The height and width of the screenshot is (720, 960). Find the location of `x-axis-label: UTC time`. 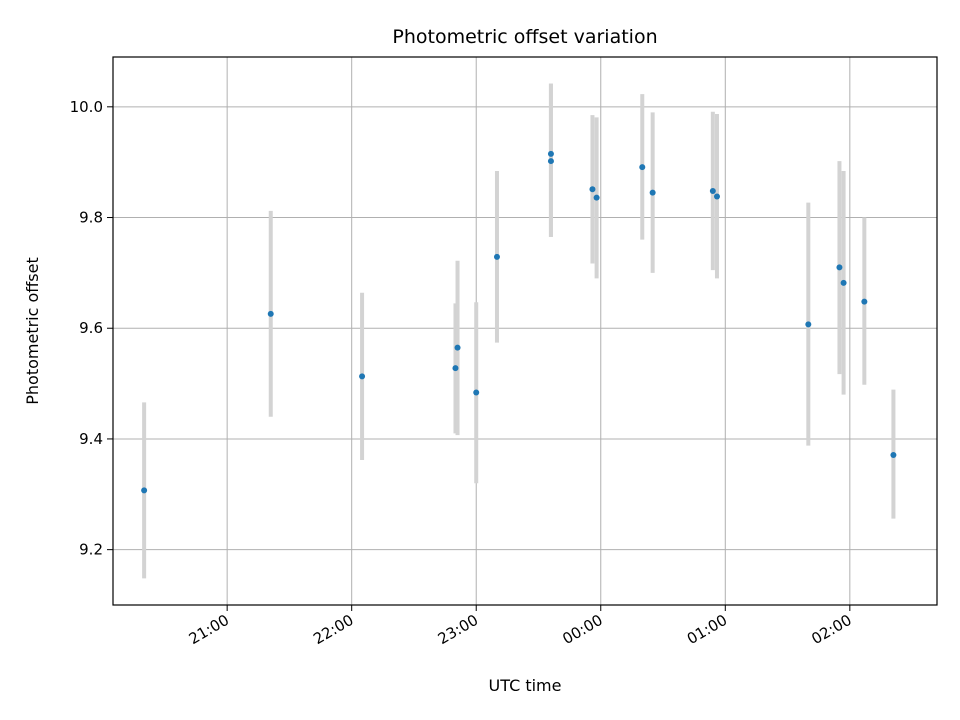

x-axis-label: UTC time is located at coordinates (525, 685).